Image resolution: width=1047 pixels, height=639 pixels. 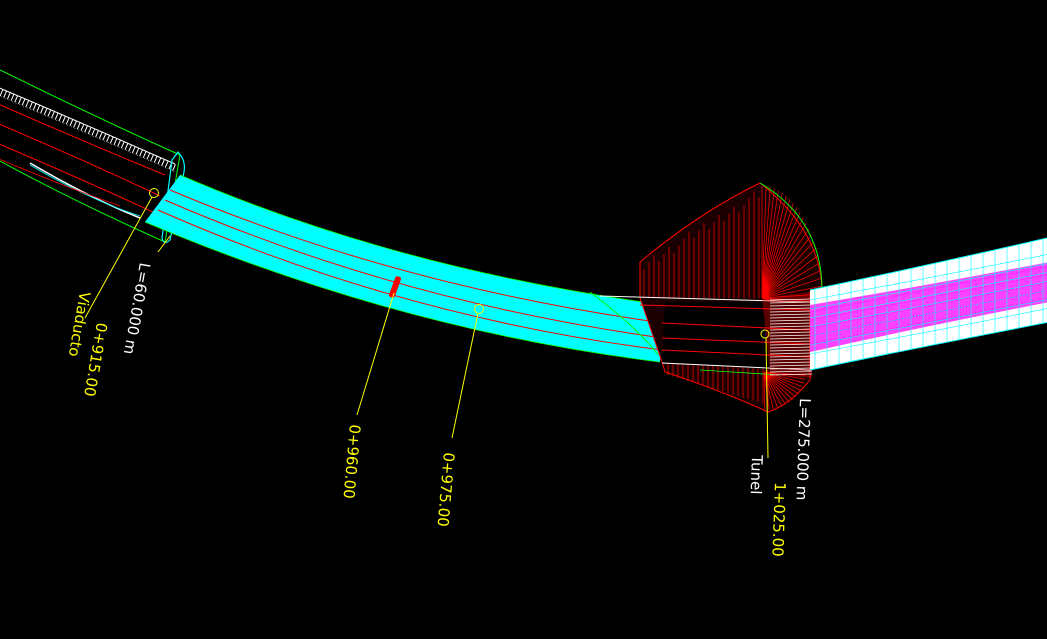 I want to click on road-edge-line, so click(x=402, y=292).